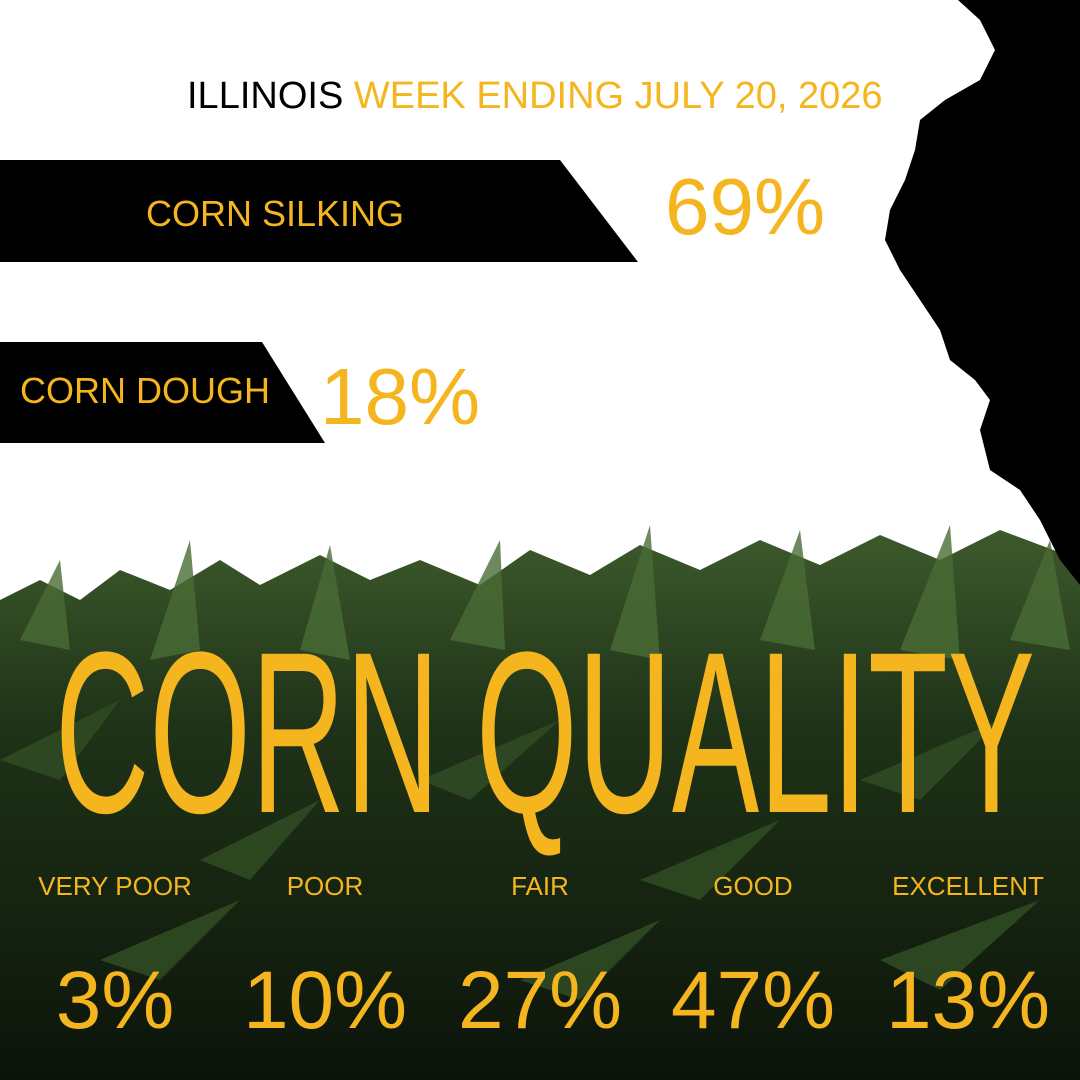  I want to click on rating-label: EXCELLENT, so click(968, 886).